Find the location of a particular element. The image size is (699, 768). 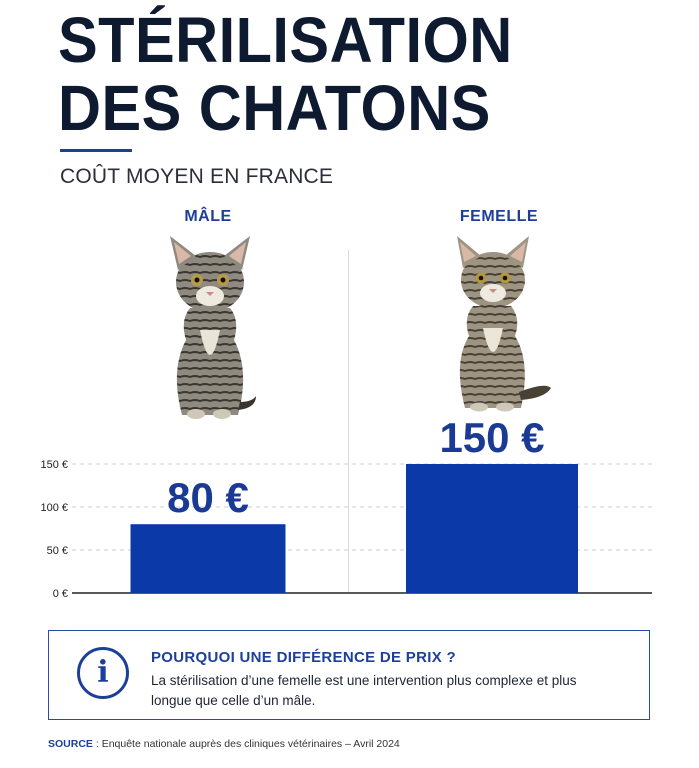

title-line-2: DES CHATONS is located at coordinates (274, 108).